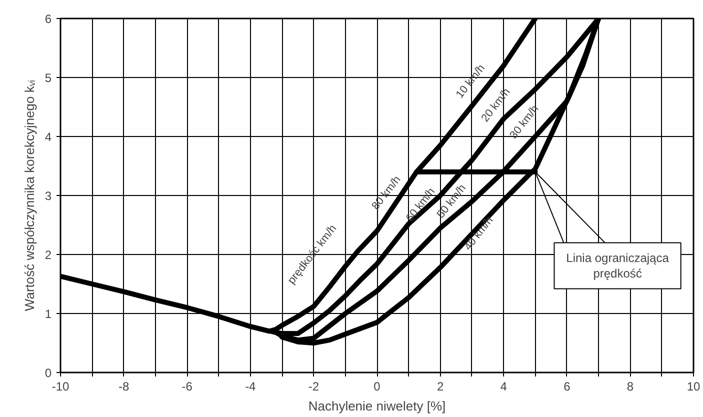 This screenshot has height=417, width=703. What do you see at coordinates (630, 387) in the screenshot?
I see `x-tick-label: 8` at bounding box center [630, 387].